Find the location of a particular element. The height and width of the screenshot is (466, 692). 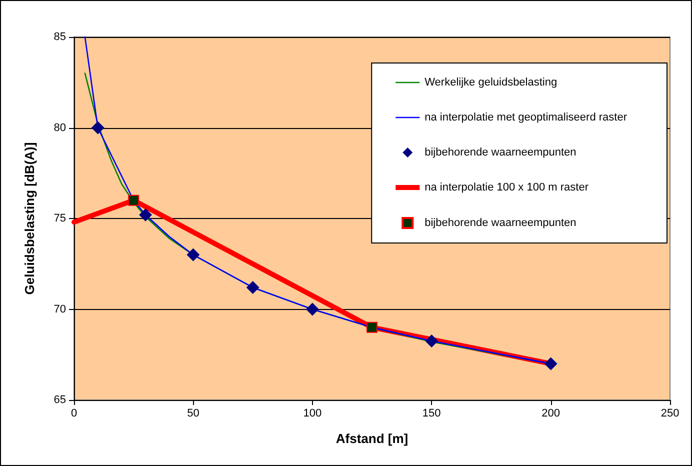

x-axis-title: Afstand [m] is located at coordinates (372, 438).